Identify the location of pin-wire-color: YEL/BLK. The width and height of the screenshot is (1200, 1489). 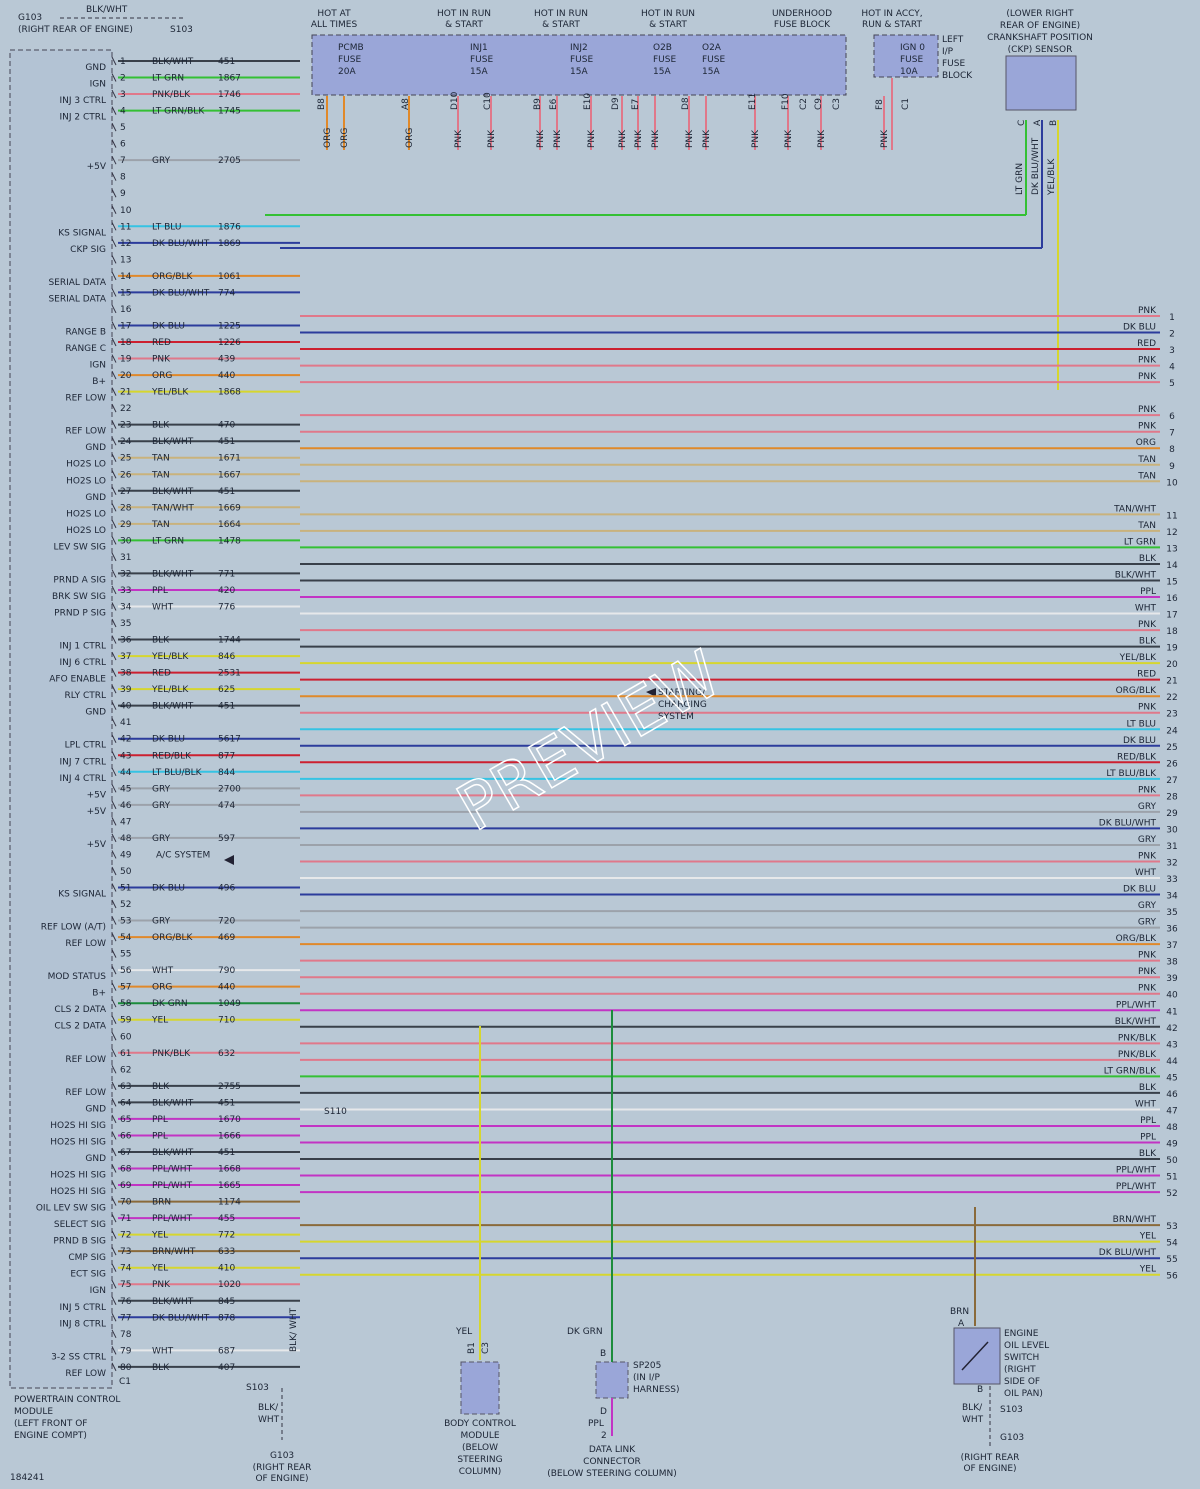
(170, 690).